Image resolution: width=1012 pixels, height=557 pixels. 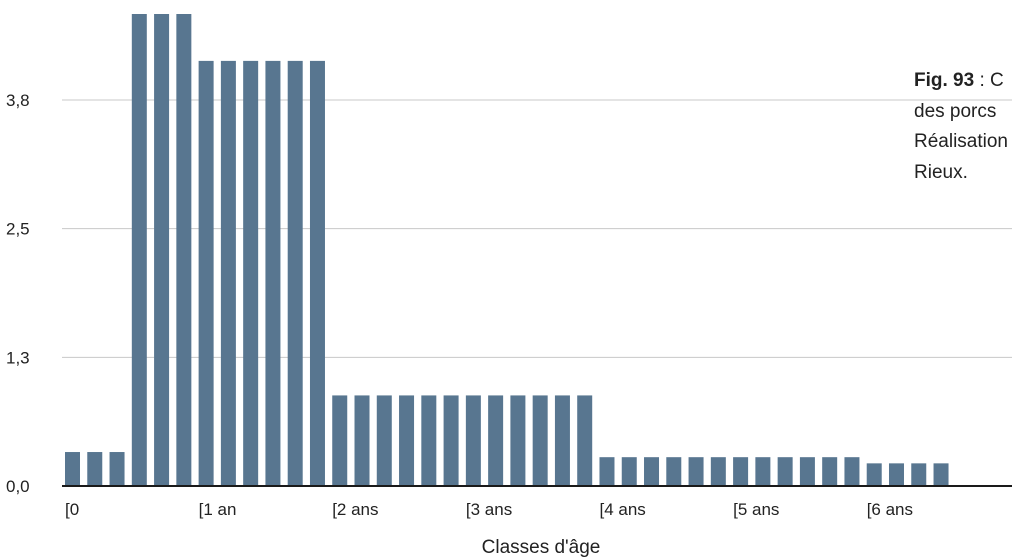 I want to click on caption-line-4: Rieux., so click(x=941, y=172).